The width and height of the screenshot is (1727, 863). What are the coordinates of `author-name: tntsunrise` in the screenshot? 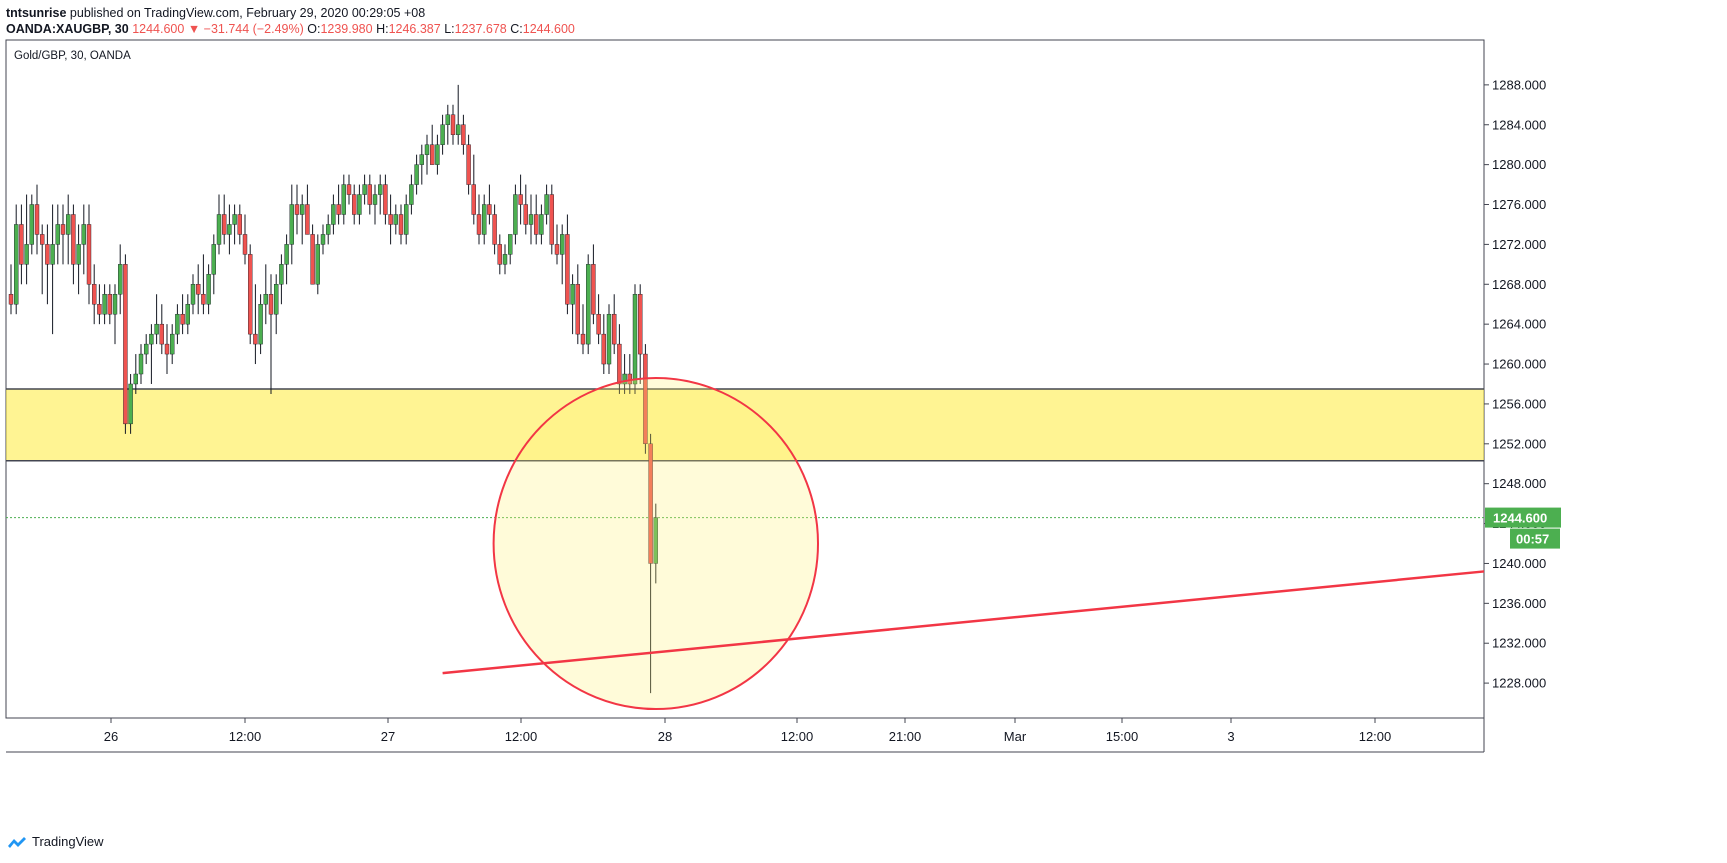 It's located at (36, 13).